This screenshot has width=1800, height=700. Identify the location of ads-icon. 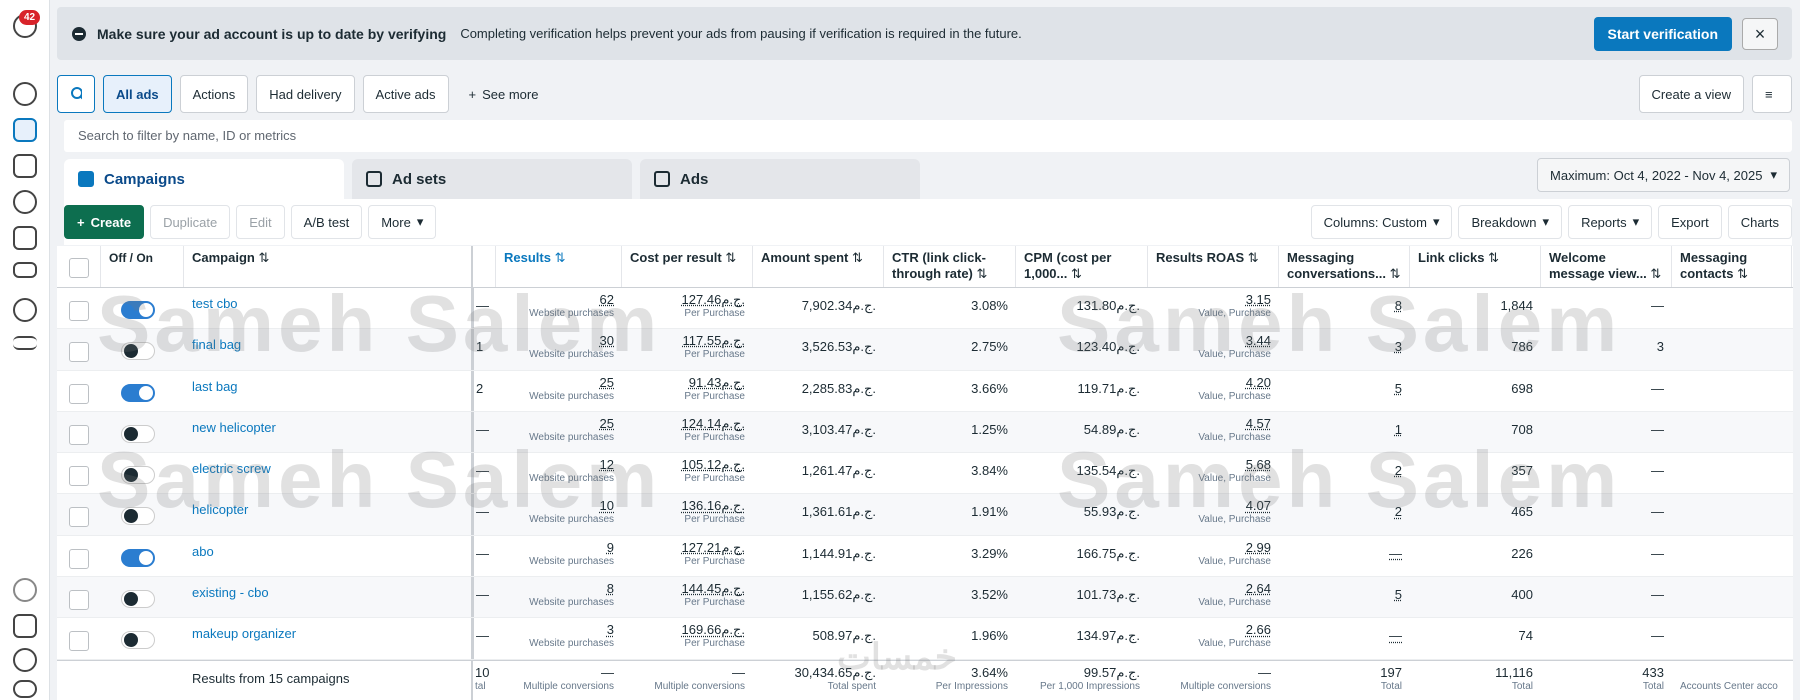
(25, 238).